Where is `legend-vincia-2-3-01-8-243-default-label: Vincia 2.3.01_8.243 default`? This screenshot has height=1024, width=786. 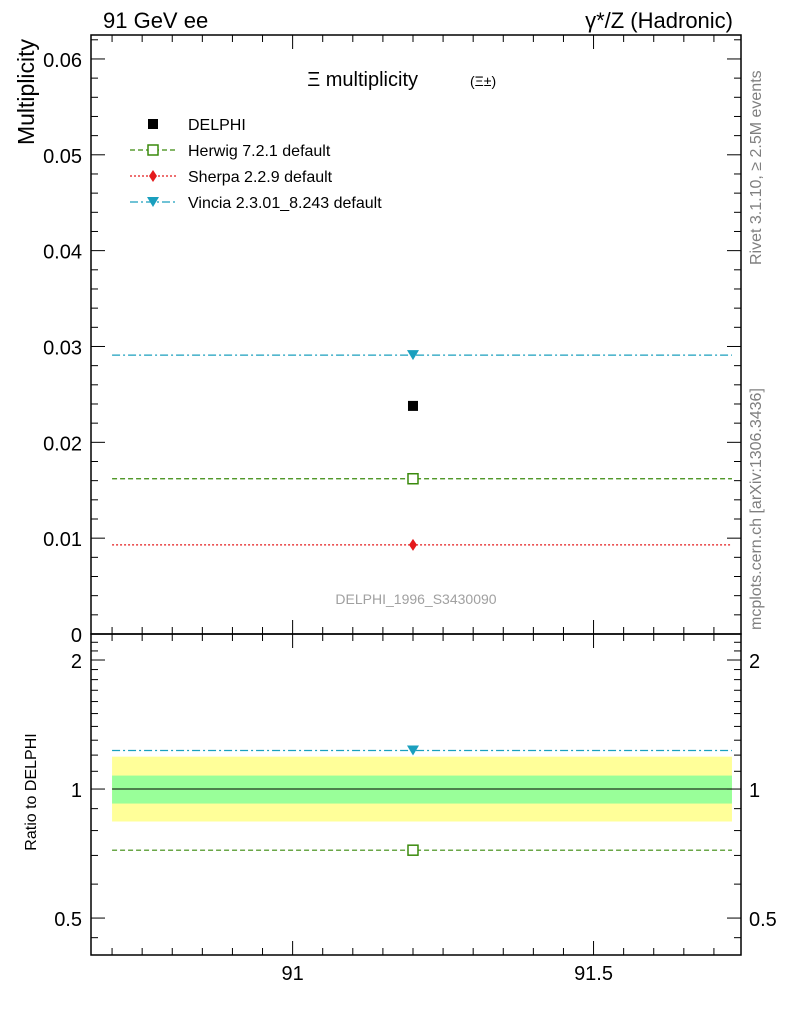
legend-vincia-2-3-01-8-243-default-label: Vincia 2.3.01_8.243 default is located at coordinates (285, 203).